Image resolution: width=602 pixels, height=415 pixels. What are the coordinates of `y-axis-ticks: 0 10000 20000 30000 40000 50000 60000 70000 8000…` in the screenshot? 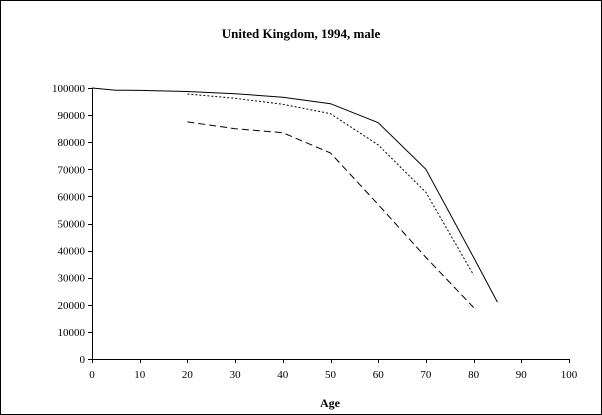 It's located at (72, 224).